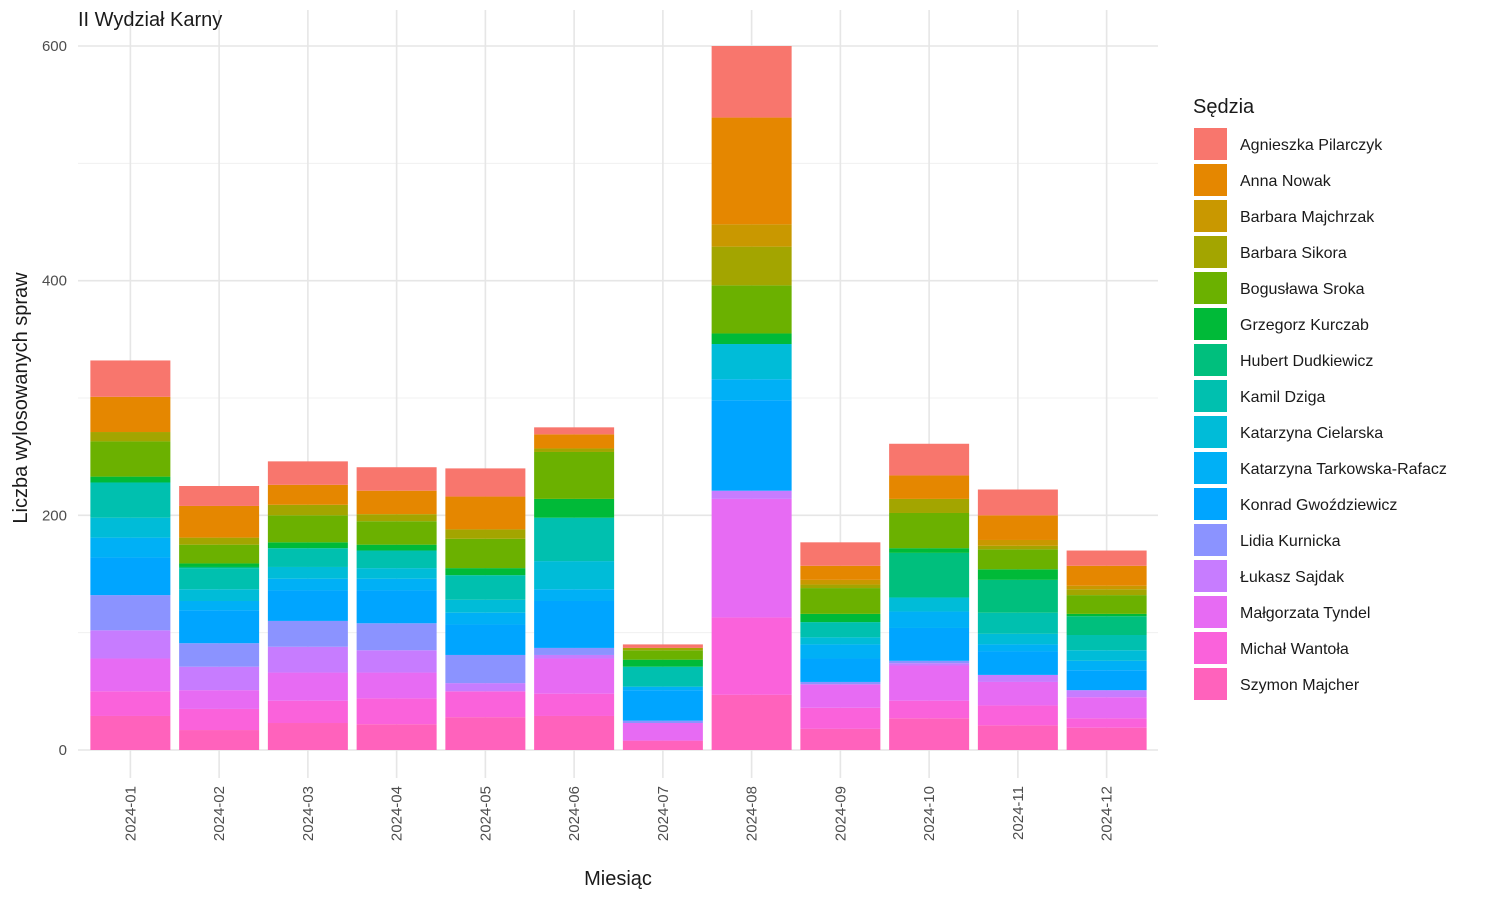  Describe the element at coordinates (1306, 361) in the screenshot. I see `legend-label: Hubert Dudkiewicz` at that location.